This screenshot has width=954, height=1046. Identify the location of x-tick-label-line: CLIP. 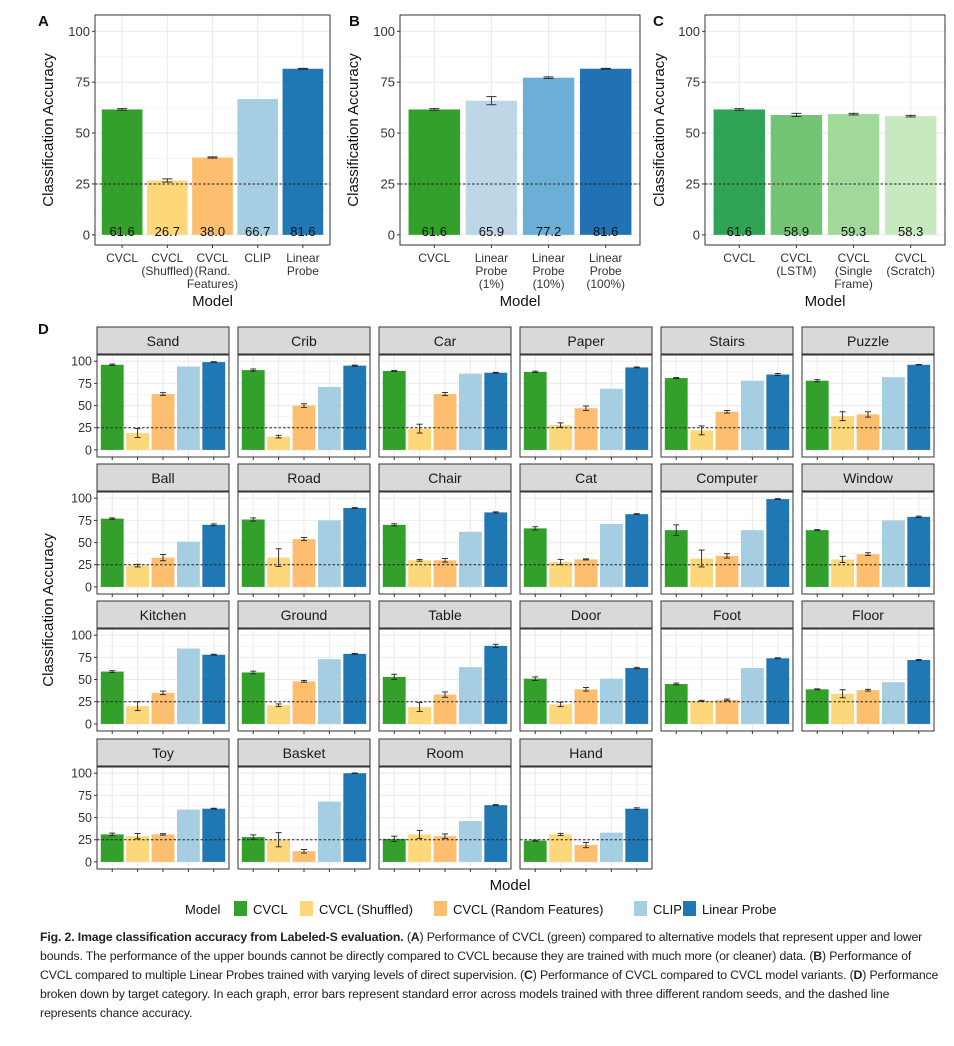
(257, 258).